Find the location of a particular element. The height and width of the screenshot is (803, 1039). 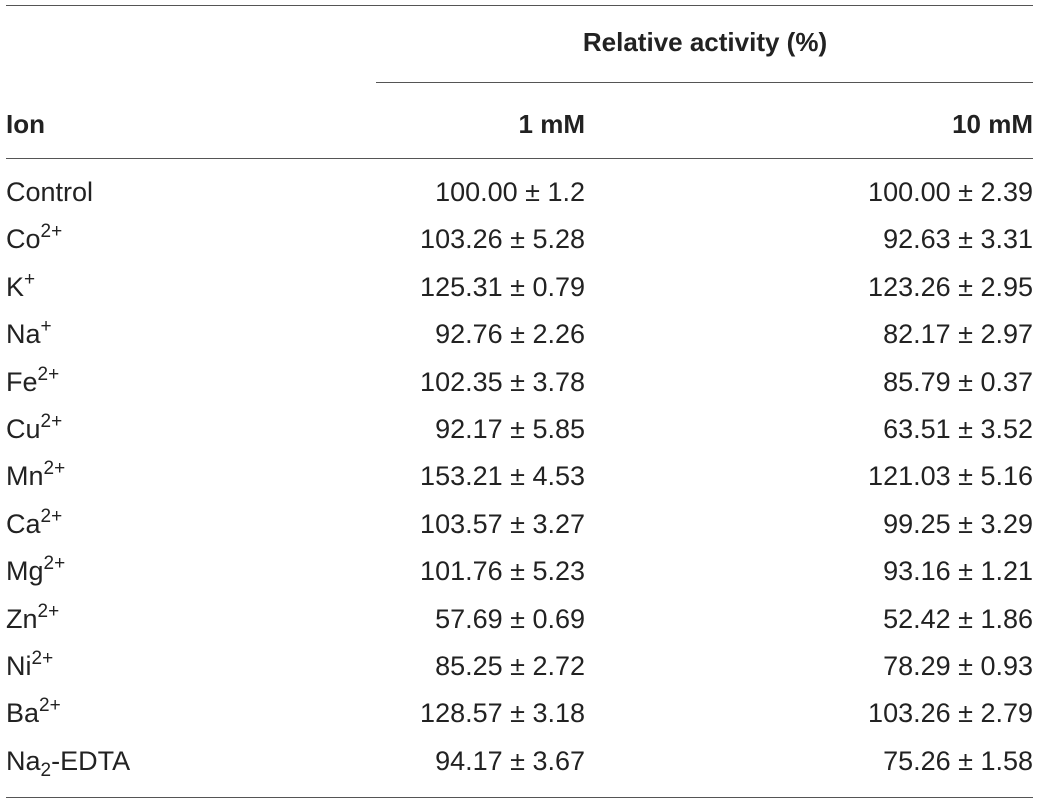

value-1mM: 85.25 ± 2.72 is located at coordinates (510, 666).